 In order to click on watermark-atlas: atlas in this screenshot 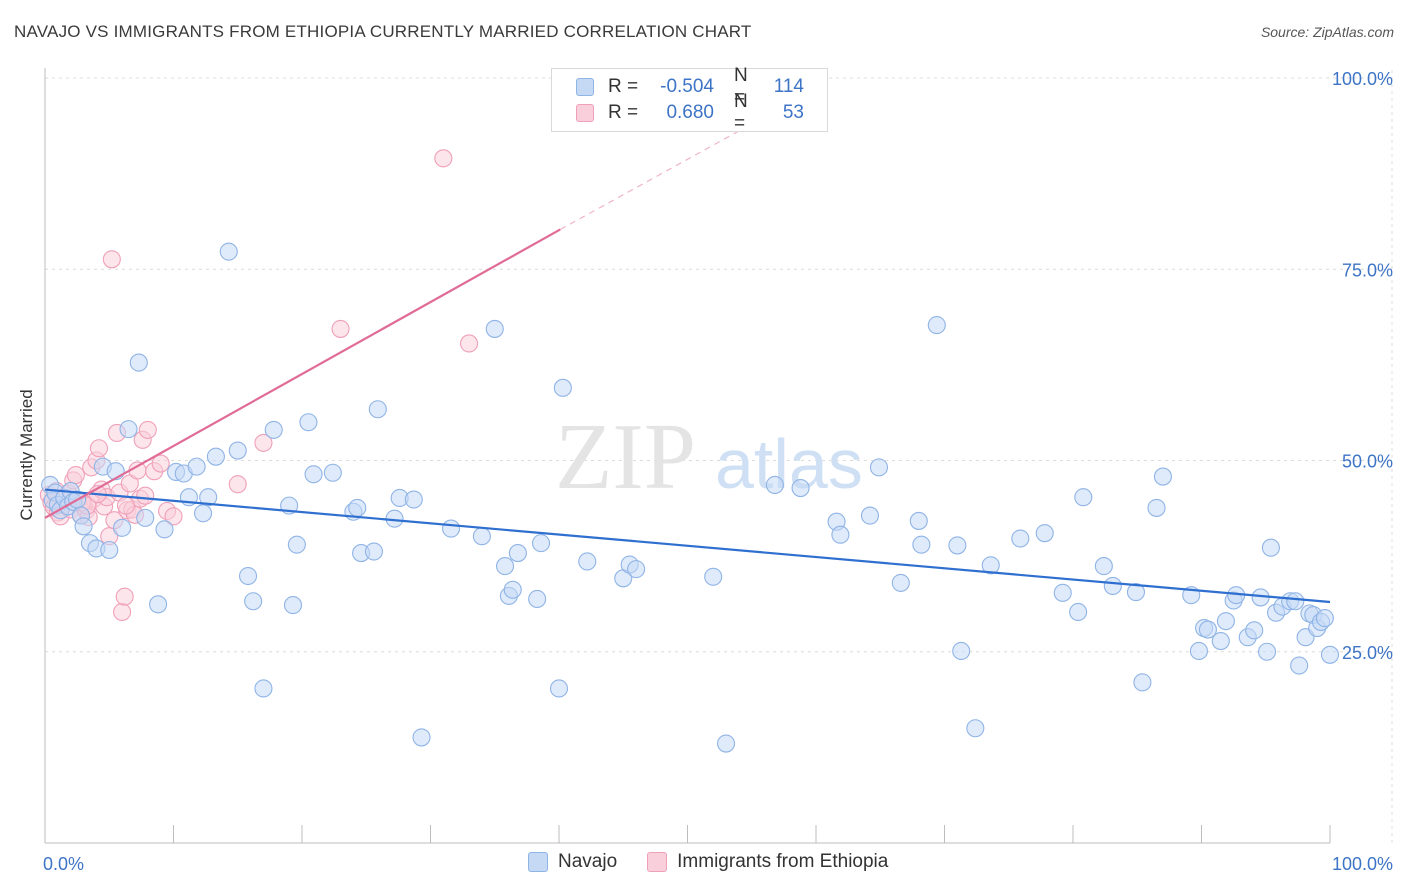, I will do `click(789, 464)`.